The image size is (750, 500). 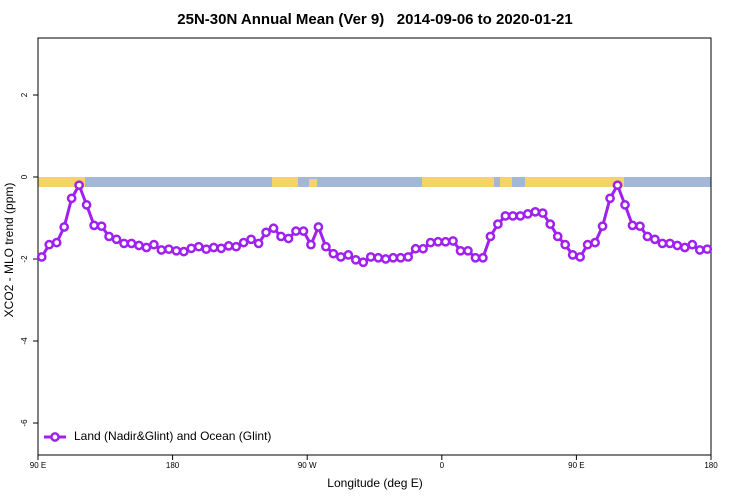 What do you see at coordinates (24, 94) in the screenshot?
I see `y-tick-label: 2` at bounding box center [24, 94].